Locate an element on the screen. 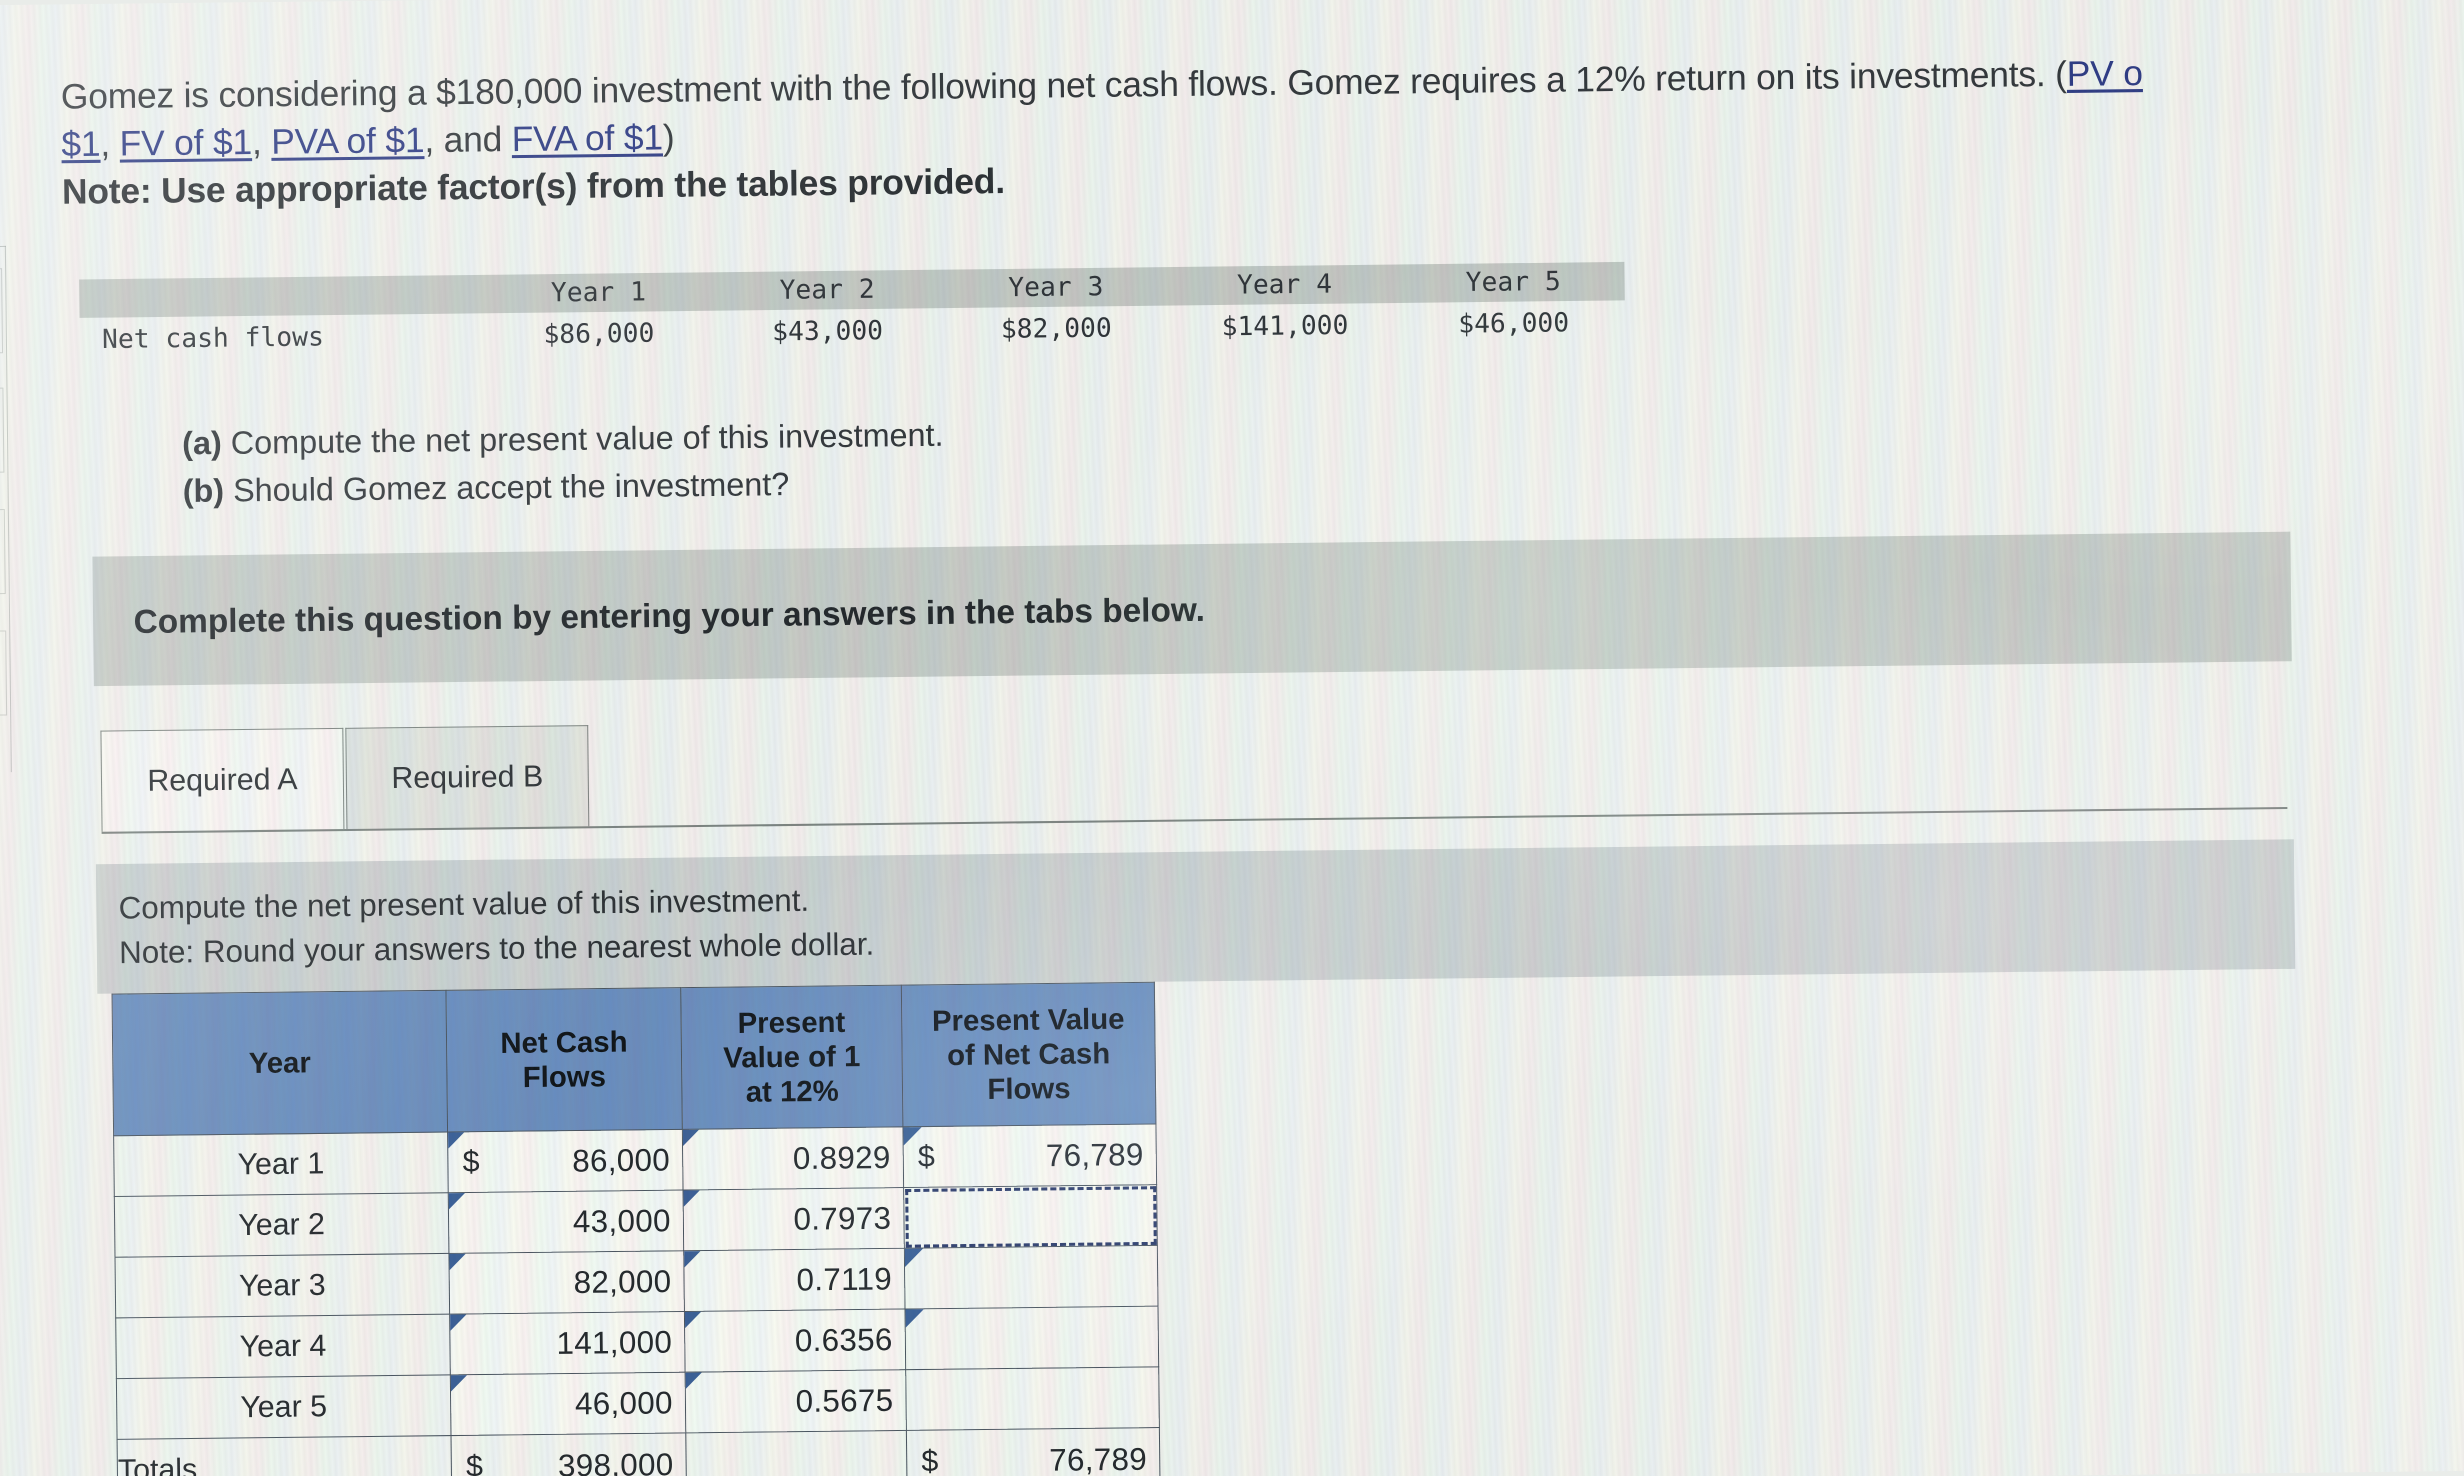 This screenshot has height=1476, width=2464. dollar-sign-flow-year-1: $ is located at coordinates (471, 1161).